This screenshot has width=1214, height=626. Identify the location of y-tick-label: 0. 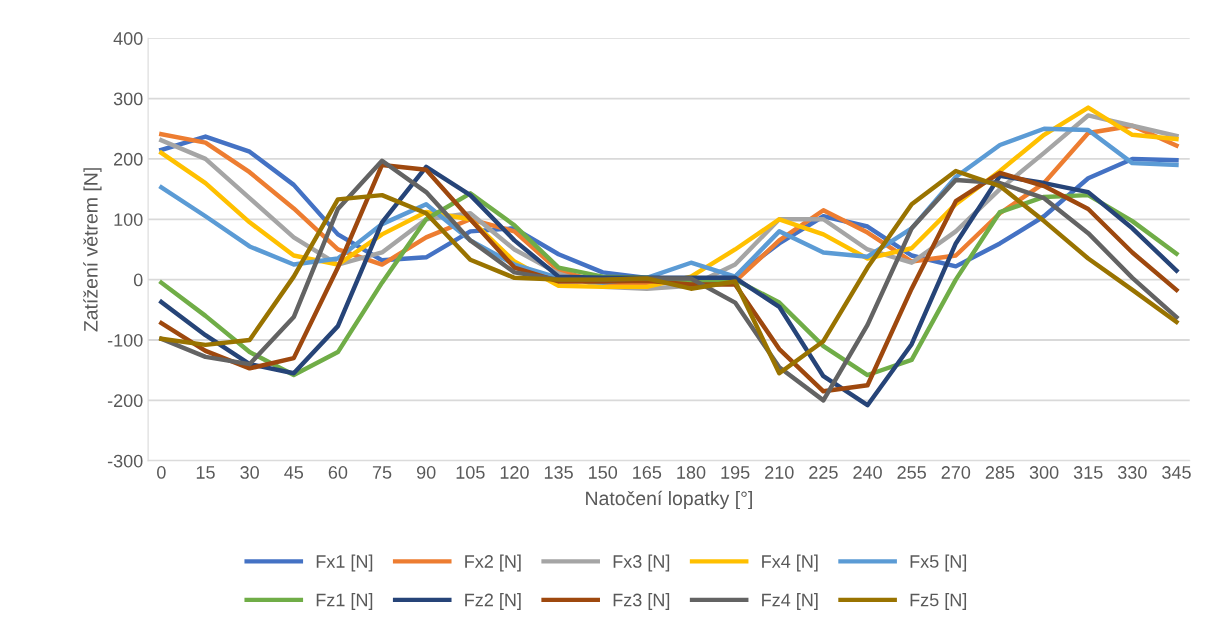
(138, 280).